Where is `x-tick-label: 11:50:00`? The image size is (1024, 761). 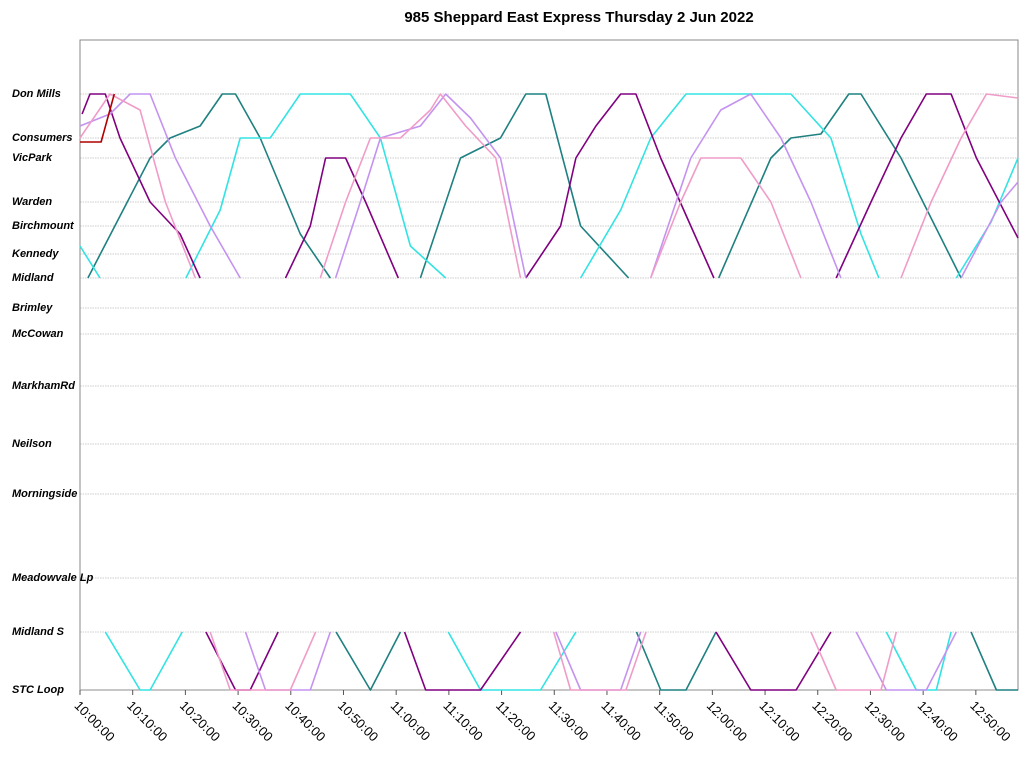 x-tick-label: 11:50:00 is located at coordinates (674, 721).